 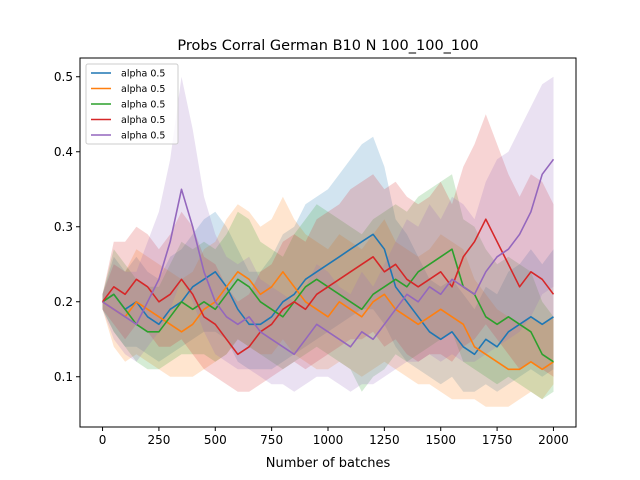 I want to click on y-tick-label: 0.2, so click(x=63, y=302).